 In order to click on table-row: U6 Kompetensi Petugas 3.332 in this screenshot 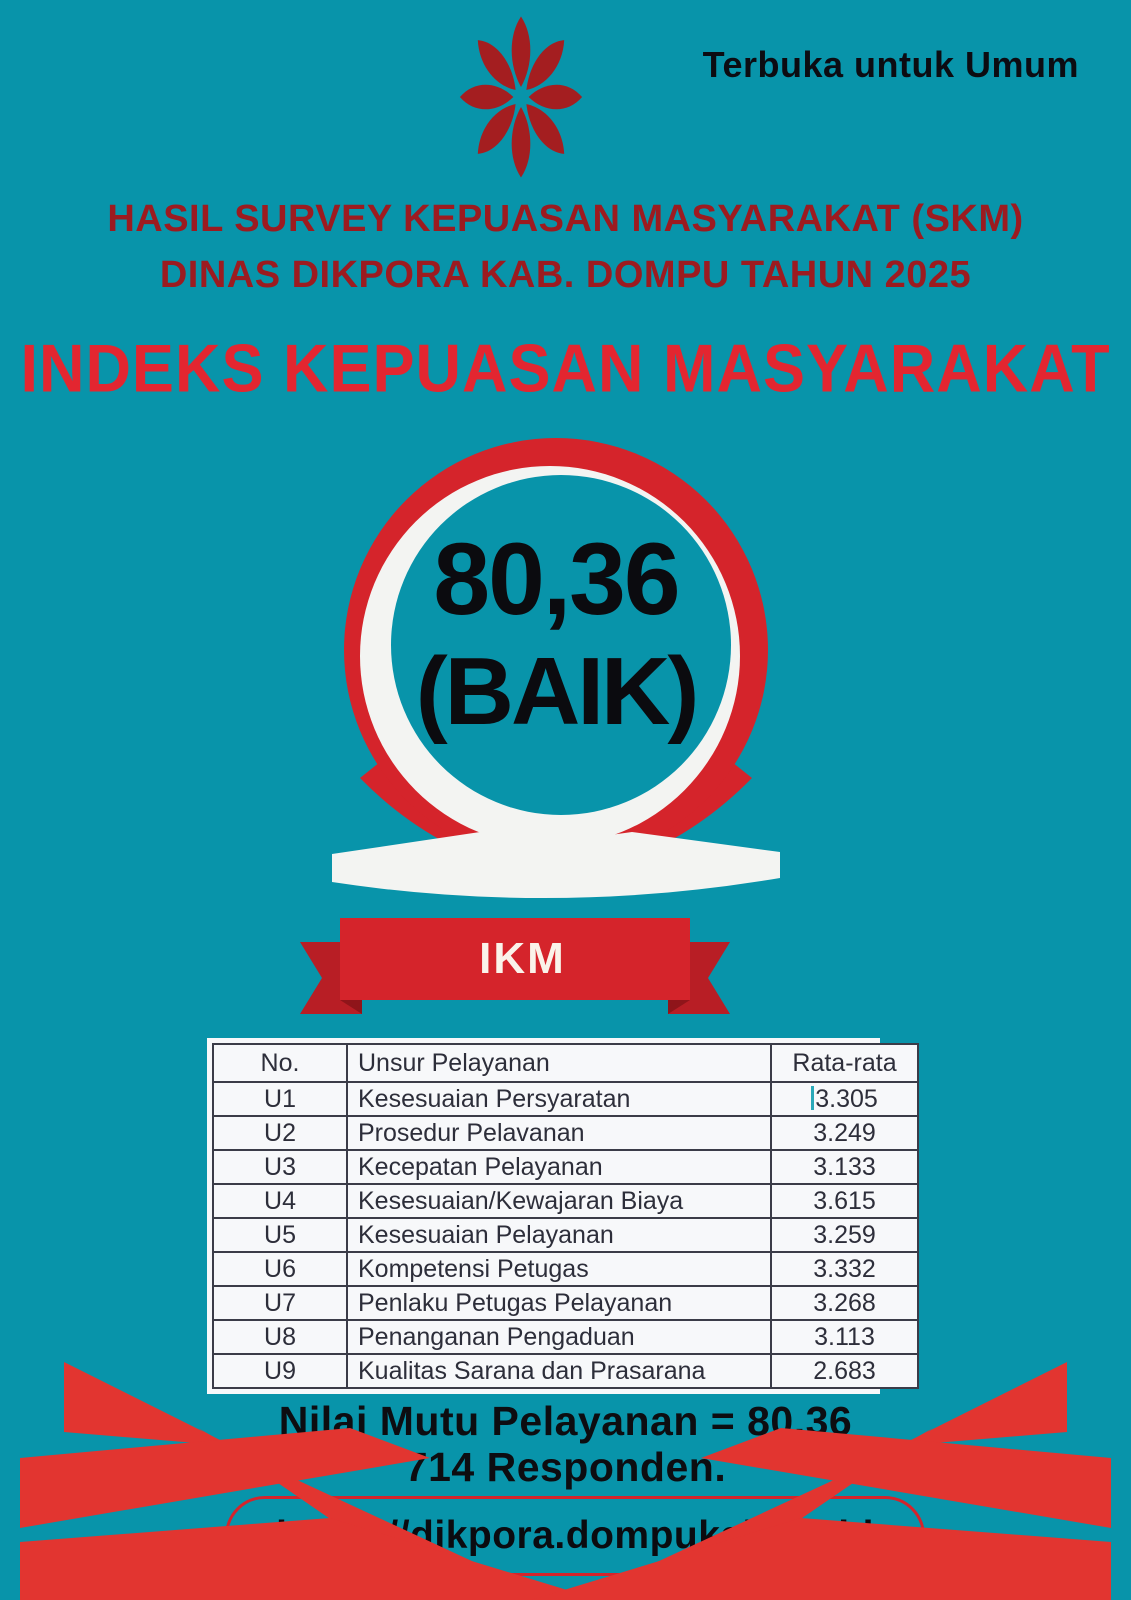, I will do `click(565, 1269)`.